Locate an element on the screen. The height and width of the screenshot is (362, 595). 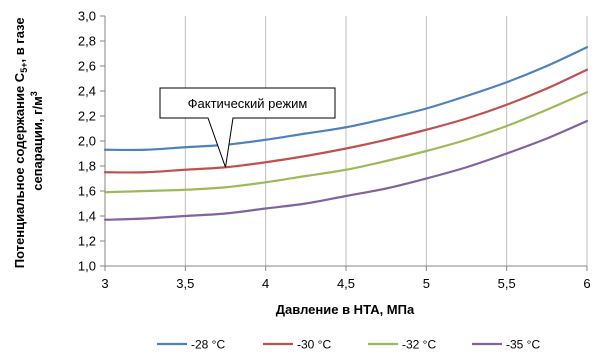
x-tick-label: 5 is located at coordinates (426, 283).